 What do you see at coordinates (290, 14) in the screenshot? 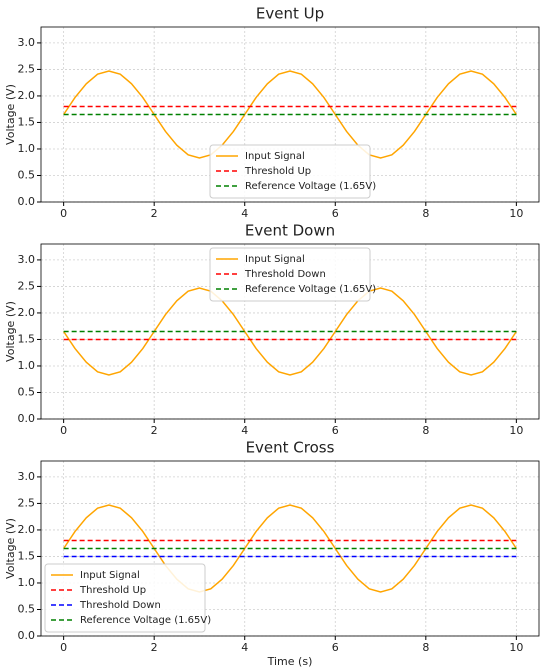
I see `chart-title: Event Up` at bounding box center [290, 14].